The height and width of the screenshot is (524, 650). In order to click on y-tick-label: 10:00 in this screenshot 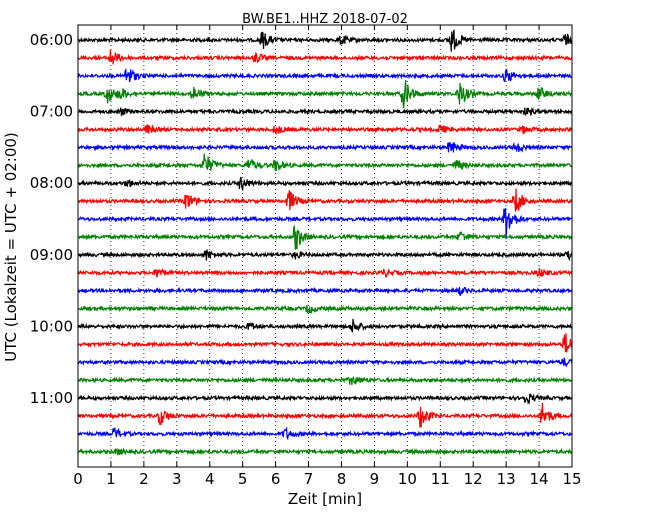, I will do `click(51, 326)`.